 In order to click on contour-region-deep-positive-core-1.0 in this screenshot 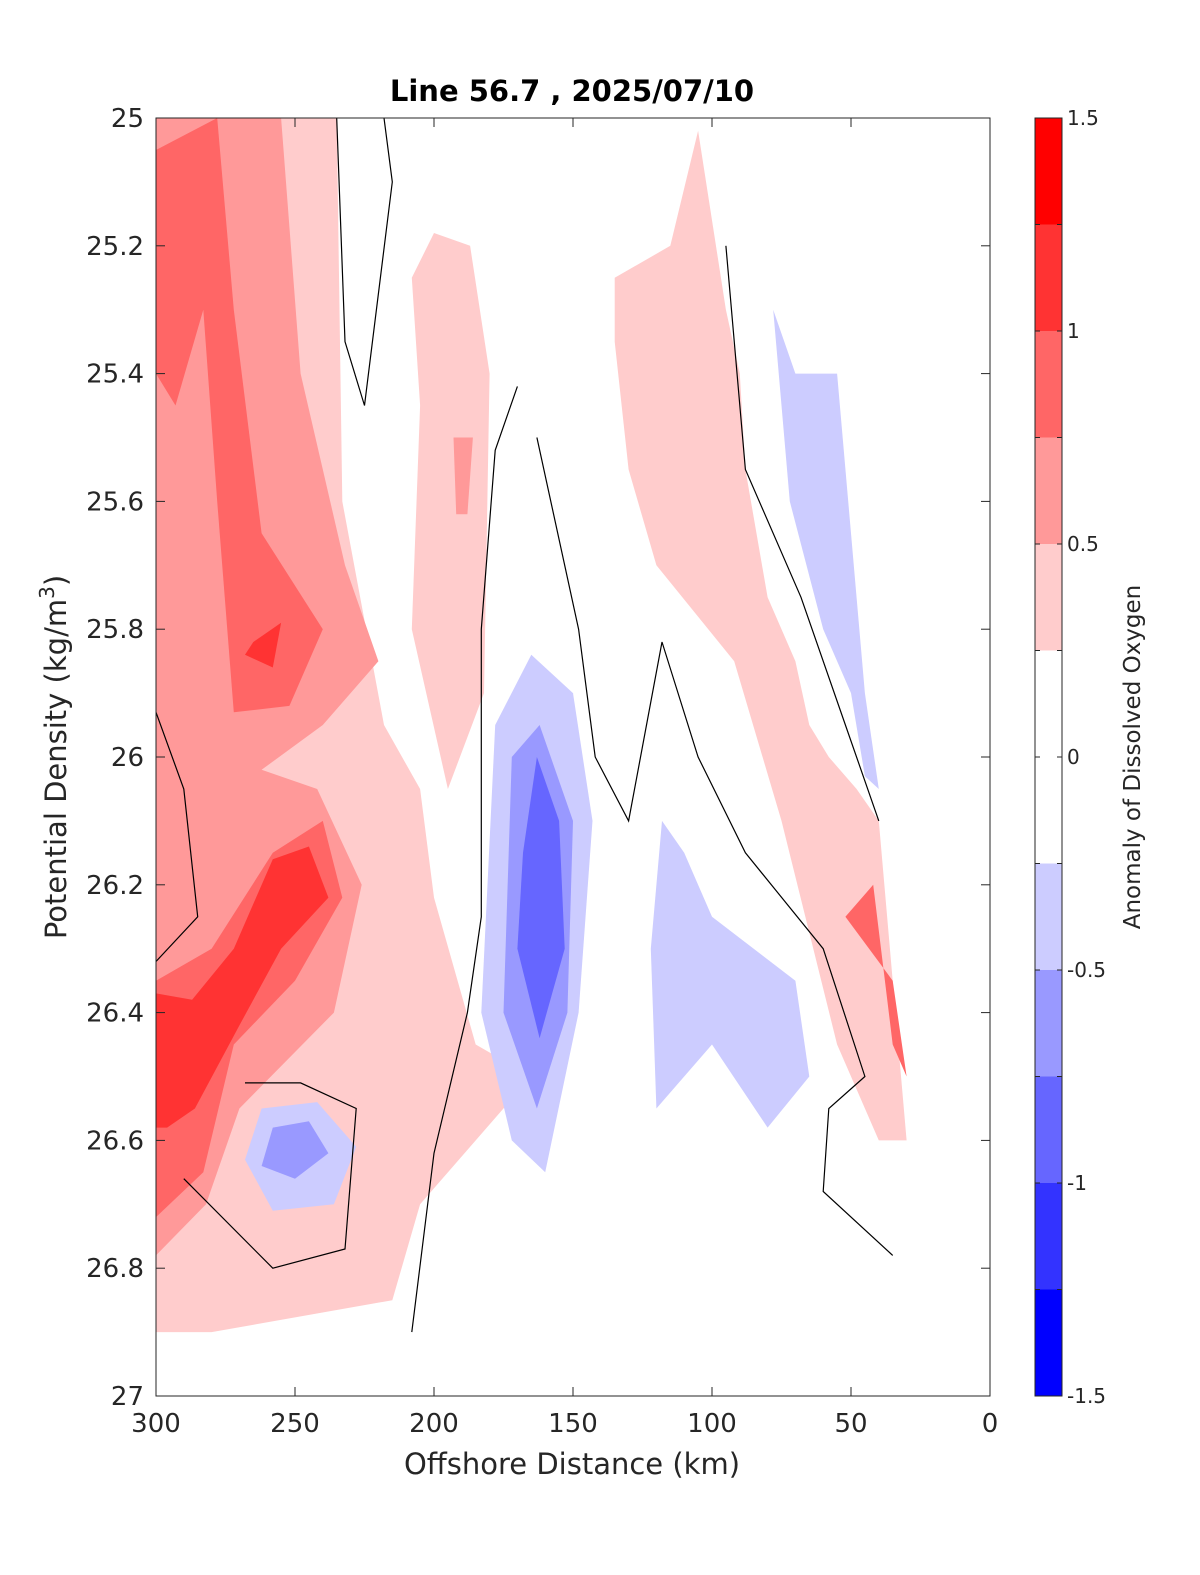, I will do `click(242, 987)`.